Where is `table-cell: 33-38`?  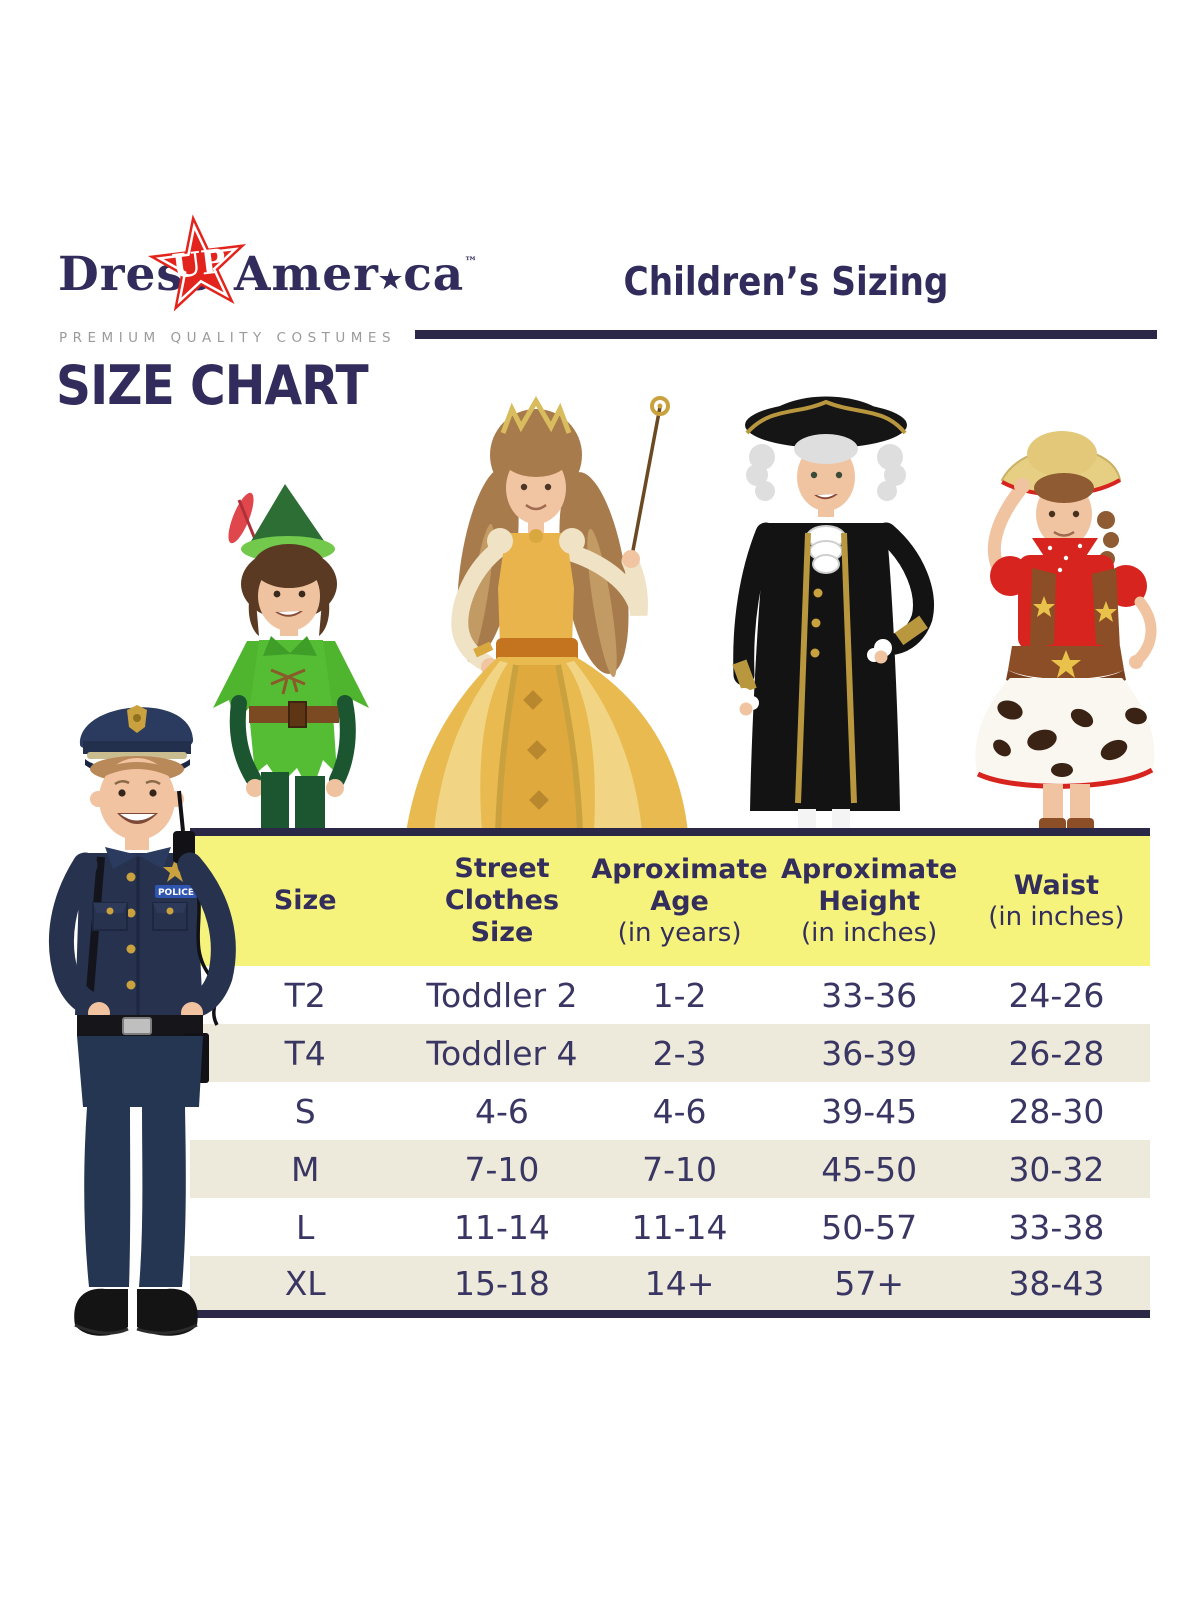
table-cell: 33-38 is located at coordinates (1056, 1227).